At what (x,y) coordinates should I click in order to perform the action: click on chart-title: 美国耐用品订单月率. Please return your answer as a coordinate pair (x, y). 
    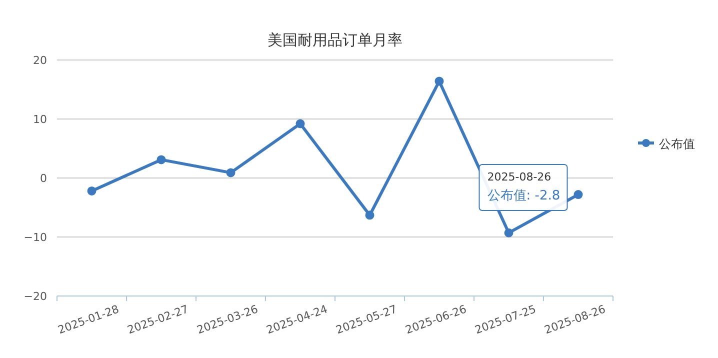
    Looking at the image, I should click on (335, 40).